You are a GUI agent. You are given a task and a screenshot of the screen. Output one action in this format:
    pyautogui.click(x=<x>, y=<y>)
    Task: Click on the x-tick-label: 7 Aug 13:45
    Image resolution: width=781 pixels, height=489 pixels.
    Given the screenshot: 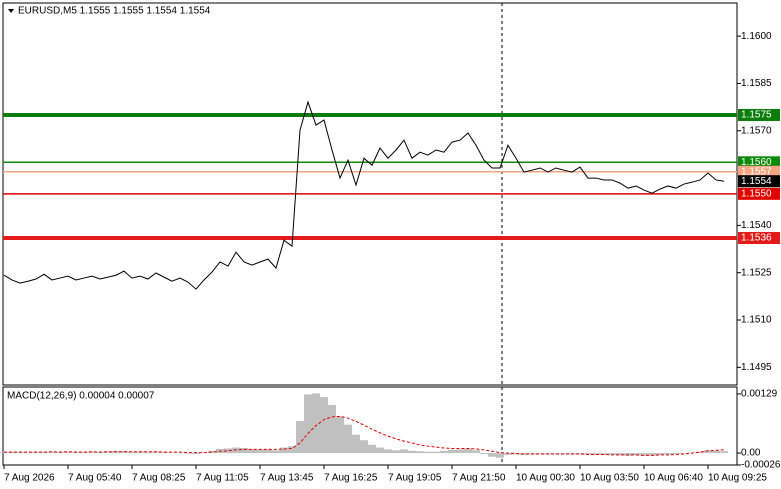 What is the action you would take?
    pyautogui.click(x=287, y=478)
    